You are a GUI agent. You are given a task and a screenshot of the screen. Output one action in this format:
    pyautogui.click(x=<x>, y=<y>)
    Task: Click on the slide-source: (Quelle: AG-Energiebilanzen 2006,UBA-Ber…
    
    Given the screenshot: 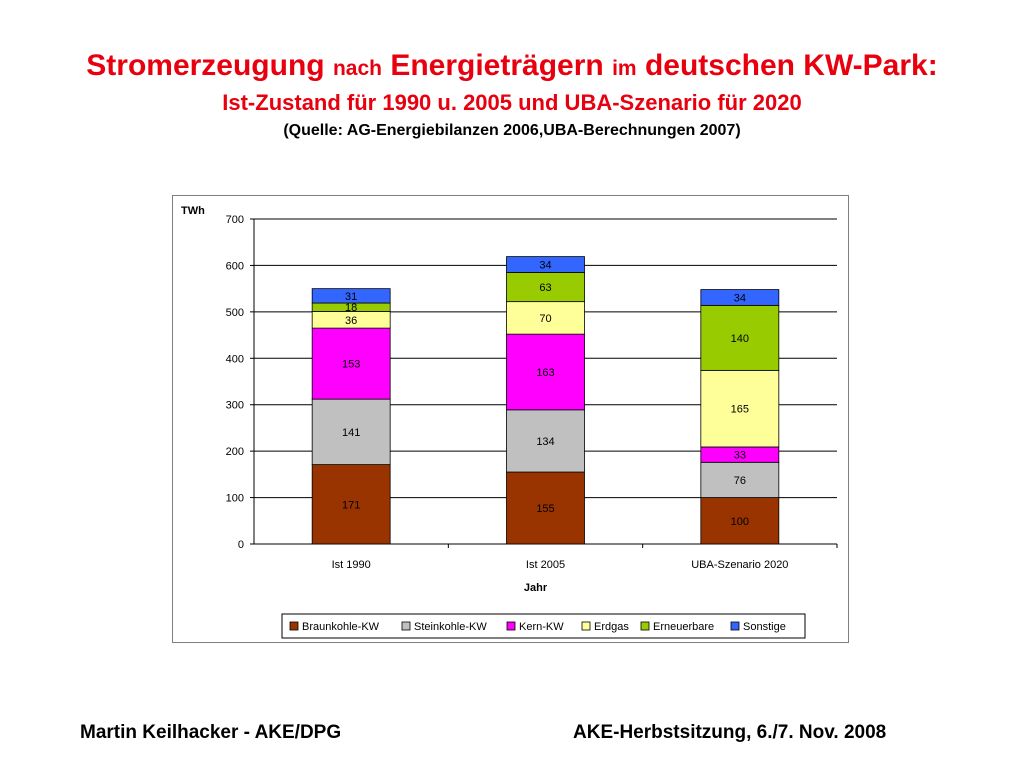 What is the action you would take?
    pyautogui.click(x=512, y=130)
    